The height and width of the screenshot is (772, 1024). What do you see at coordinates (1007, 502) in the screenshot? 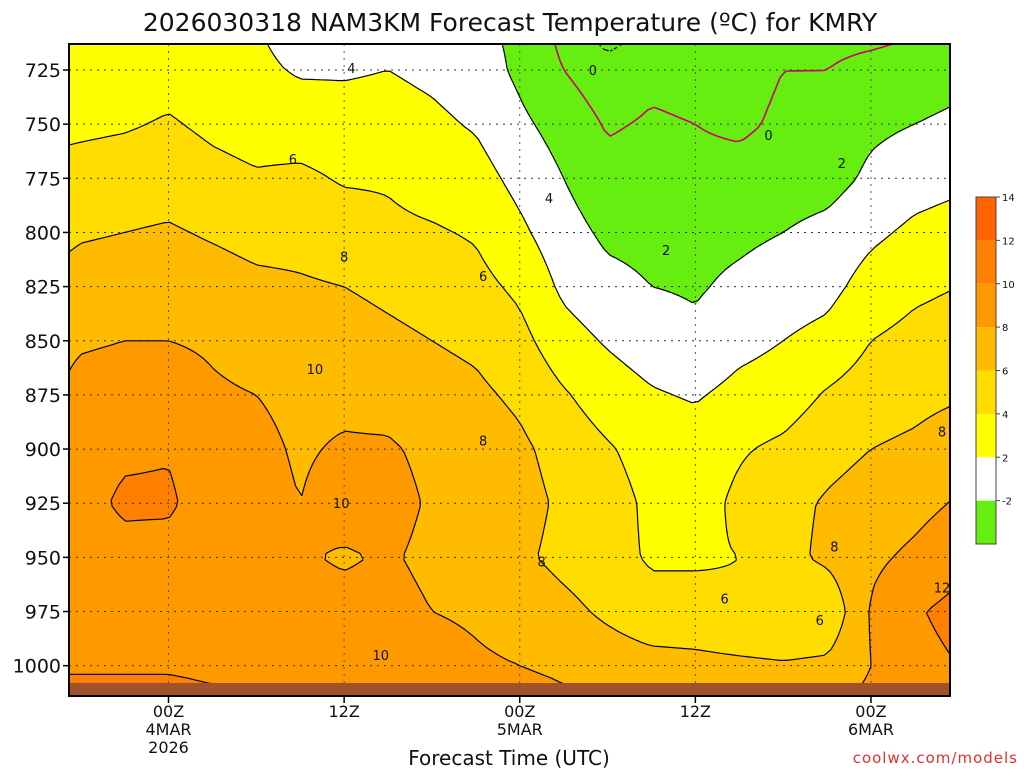
I see `colorbar-label: -2` at bounding box center [1007, 502].